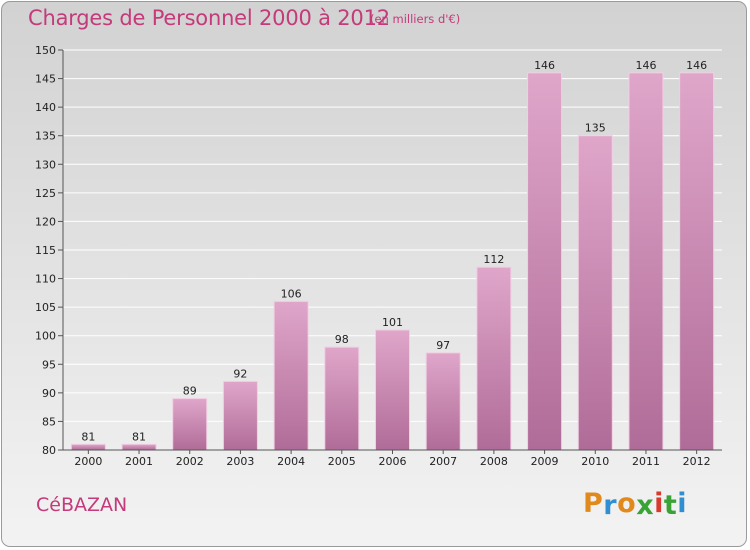 The height and width of the screenshot is (550, 750). I want to click on logo-letter: x, so click(645, 505).